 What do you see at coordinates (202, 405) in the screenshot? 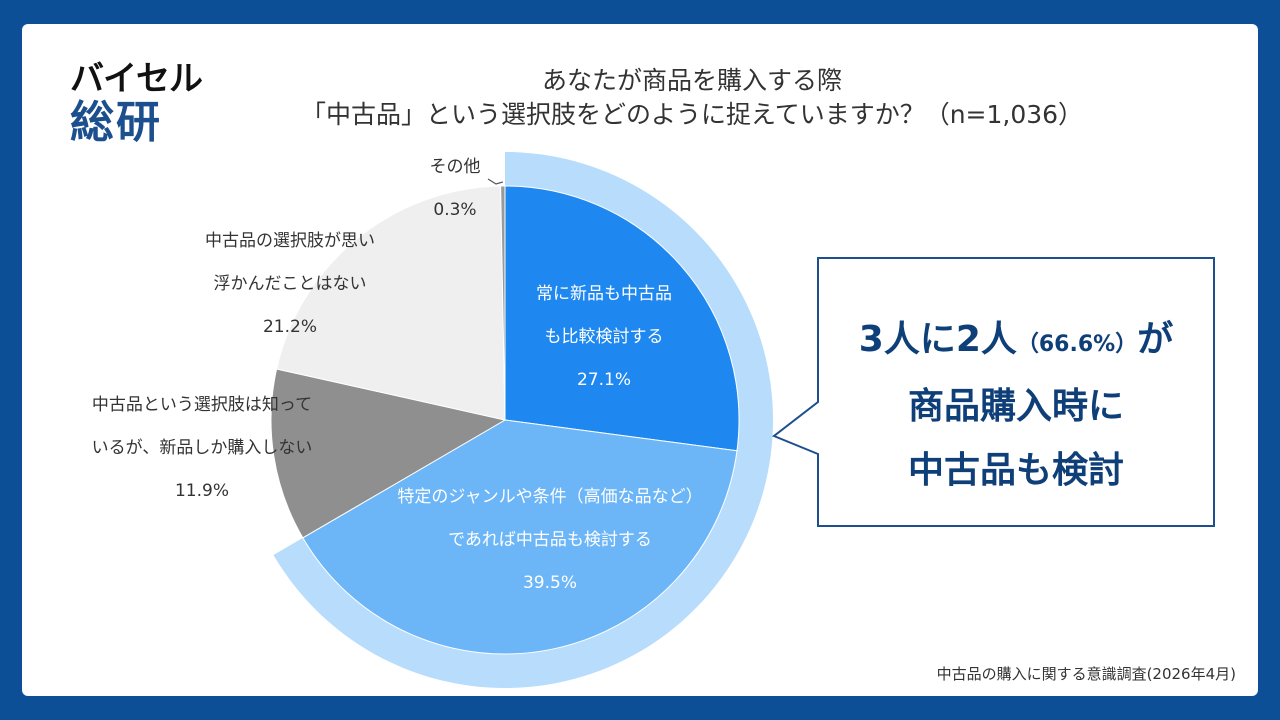
I see `slice-category-label: 中古品という選択肢は知って` at bounding box center [202, 405].